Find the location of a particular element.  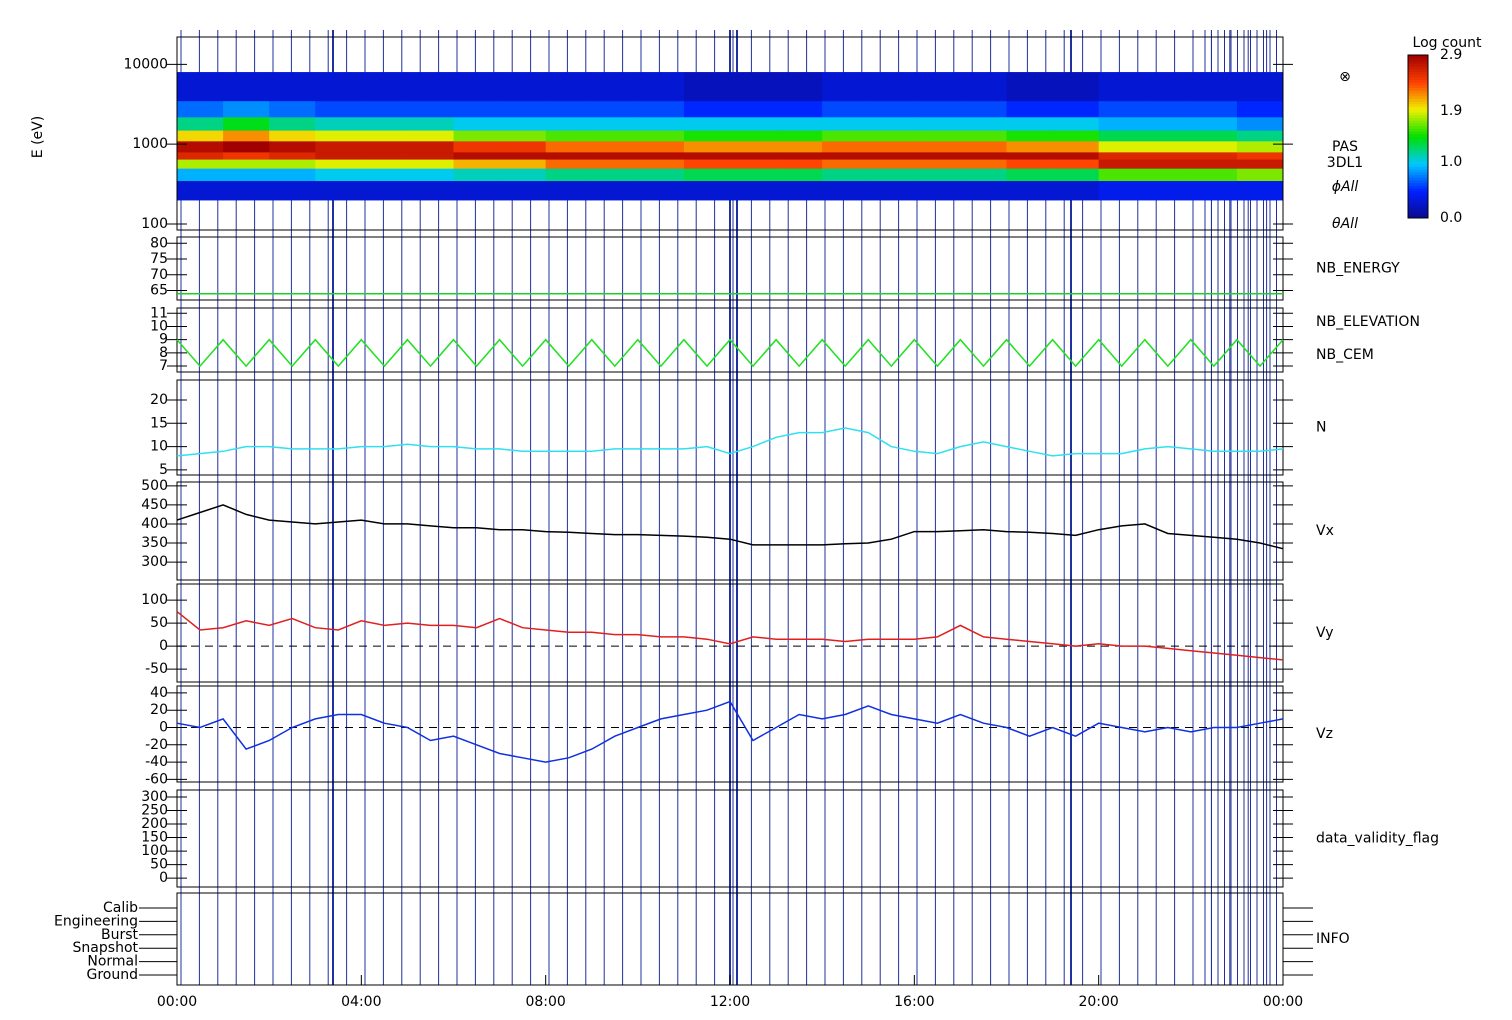

category-label: Calib is located at coordinates (120, 908).